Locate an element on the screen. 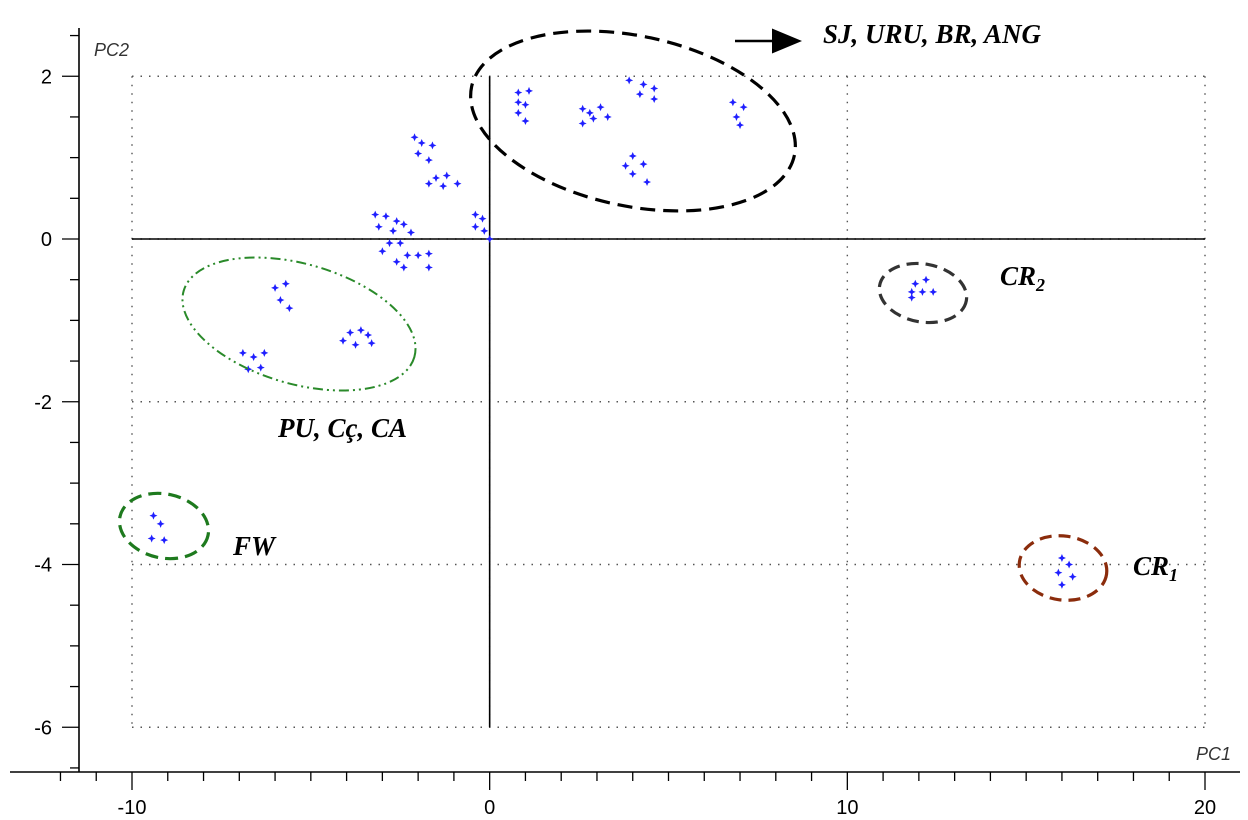  group-label-sj-uru-br-ang: SJ, URU, BR, ANG is located at coordinates (932, 34).